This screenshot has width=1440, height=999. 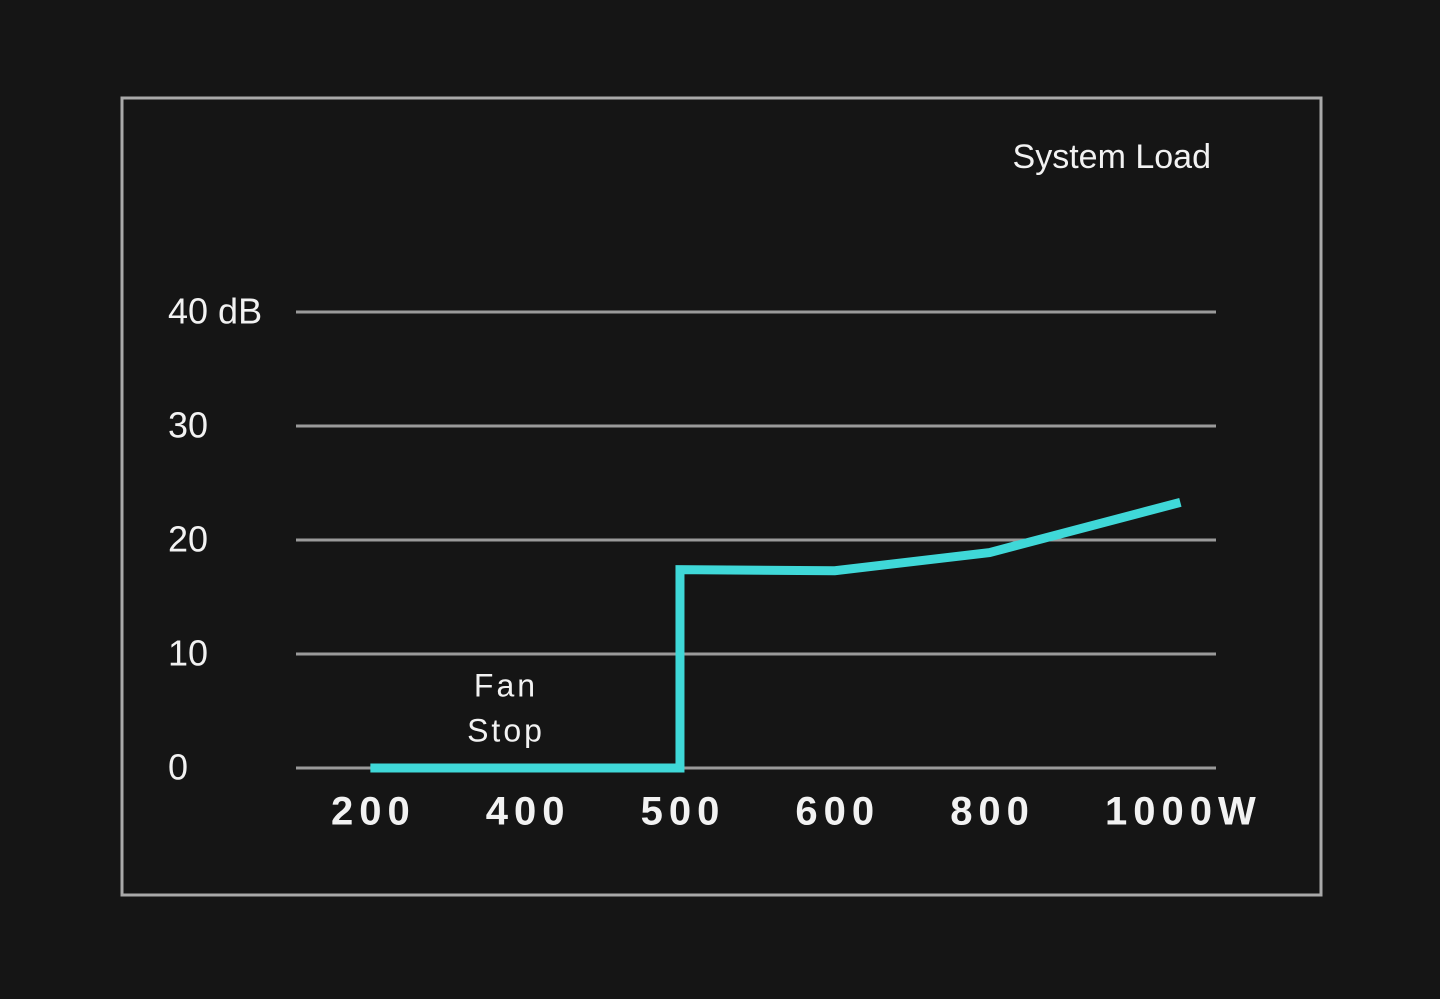 What do you see at coordinates (837, 812) in the screenshot?
I see `x-tick-label: 600` at bounding box center [837, 812].